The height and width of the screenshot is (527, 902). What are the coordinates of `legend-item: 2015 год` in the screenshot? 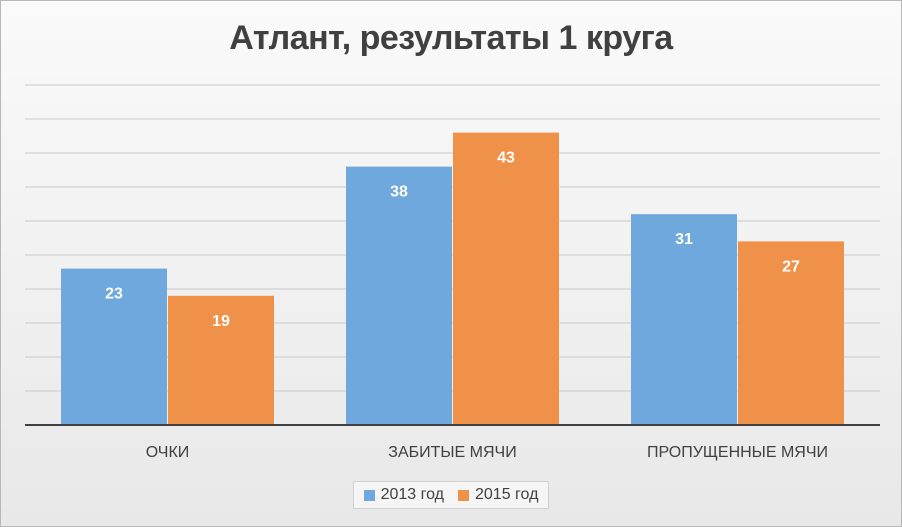 It's located at (498, 495).